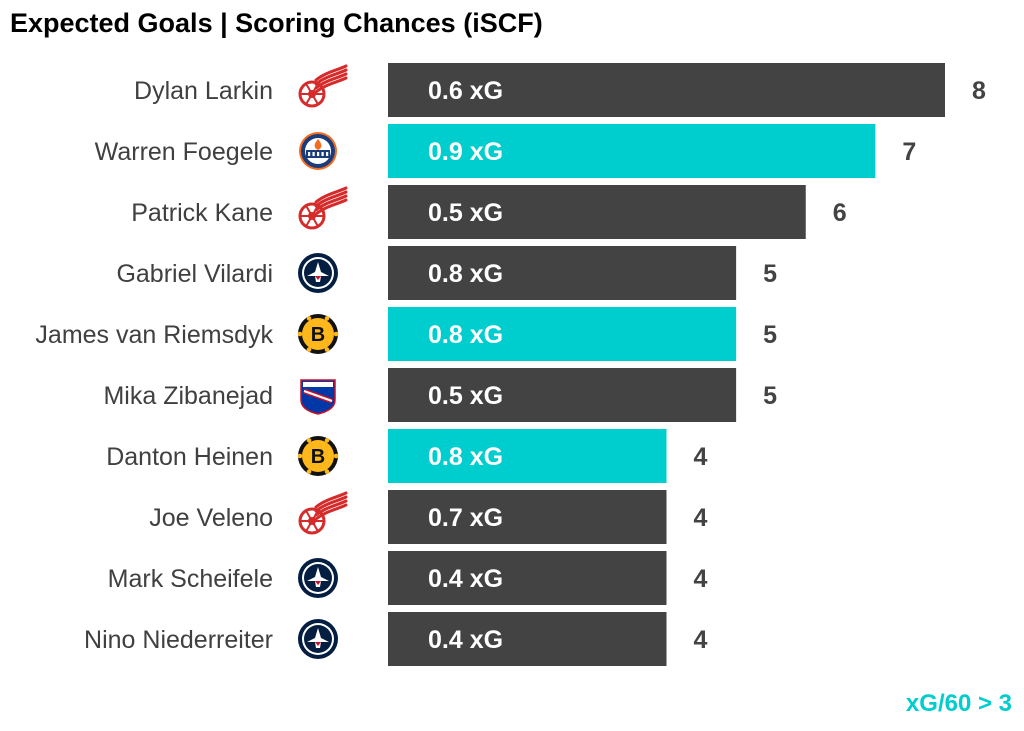 The image size is (1024, 731). I want to click on chart-title: Expected Goals | Scoring Chances (iSCF), so click(276, 23).